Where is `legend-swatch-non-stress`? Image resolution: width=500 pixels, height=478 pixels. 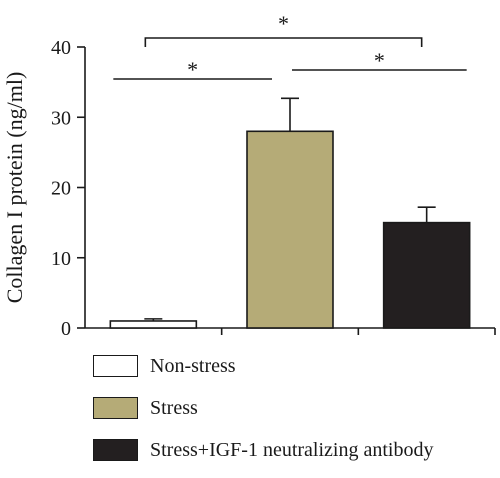 legend-swatch-non-stress is located at coordinates (115, 366).